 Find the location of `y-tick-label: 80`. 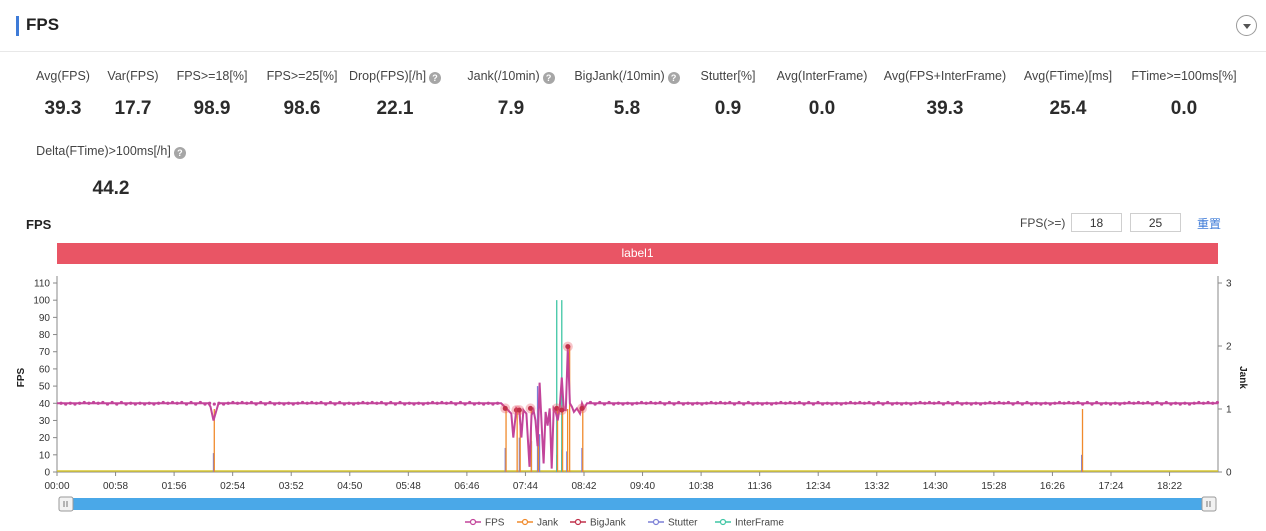

y-tick-label: 80 is located at coordinates (45, 335).